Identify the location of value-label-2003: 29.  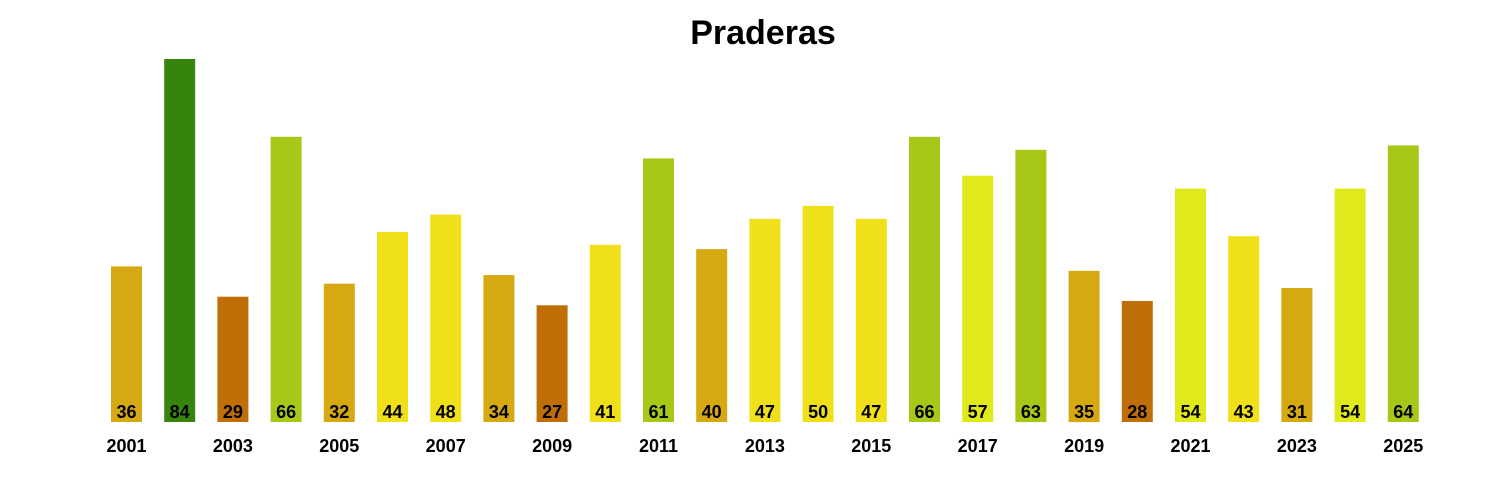
(233, 412).